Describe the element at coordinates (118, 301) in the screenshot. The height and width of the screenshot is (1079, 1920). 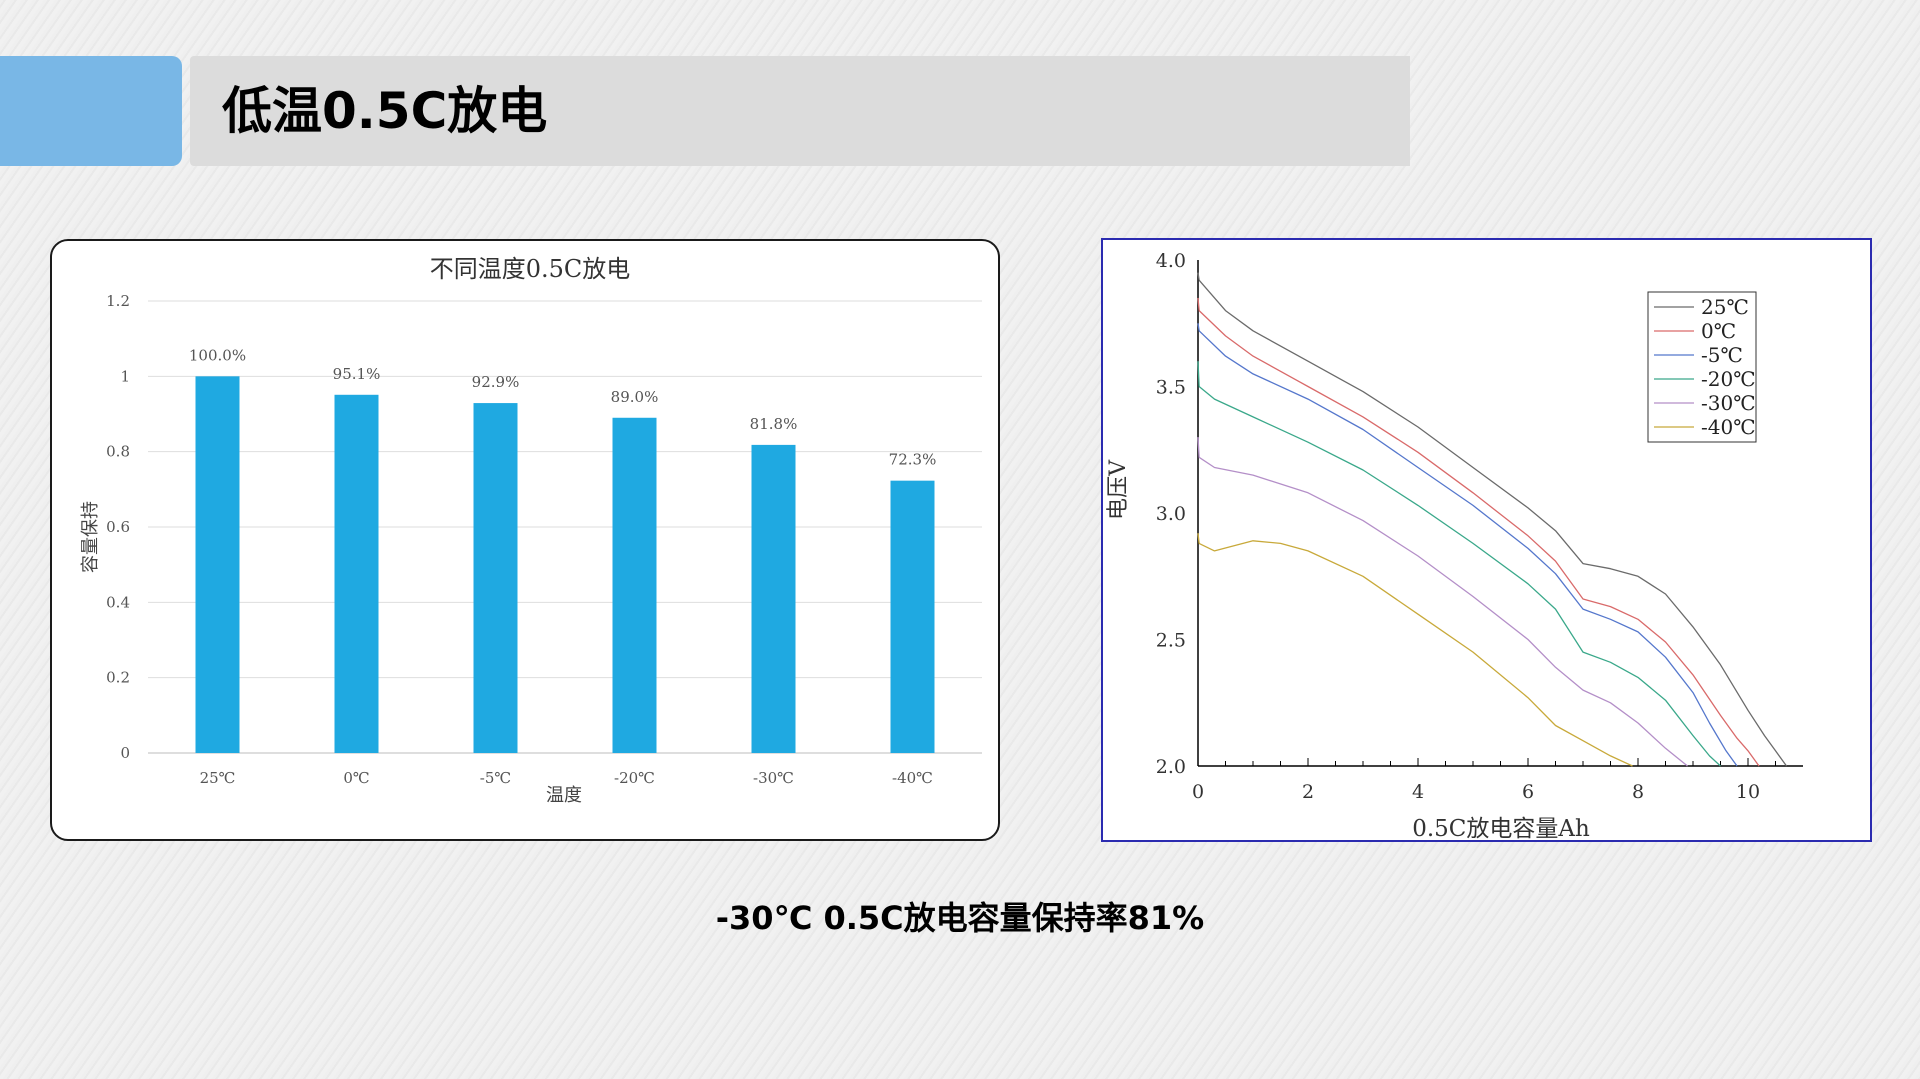
I see `bar-chart-y-tick-label: 1.2` at that location.